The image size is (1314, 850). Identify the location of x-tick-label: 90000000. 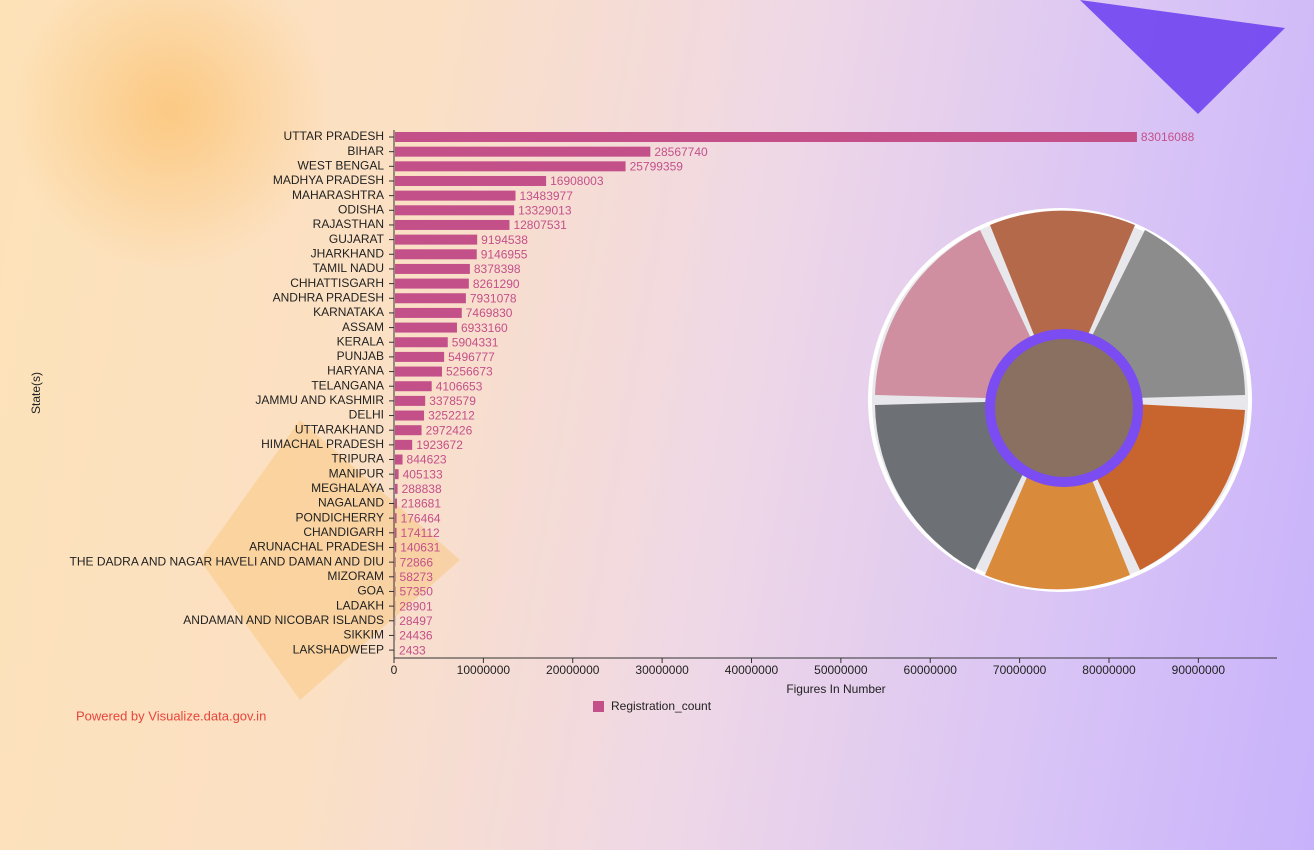
(1199, 670).